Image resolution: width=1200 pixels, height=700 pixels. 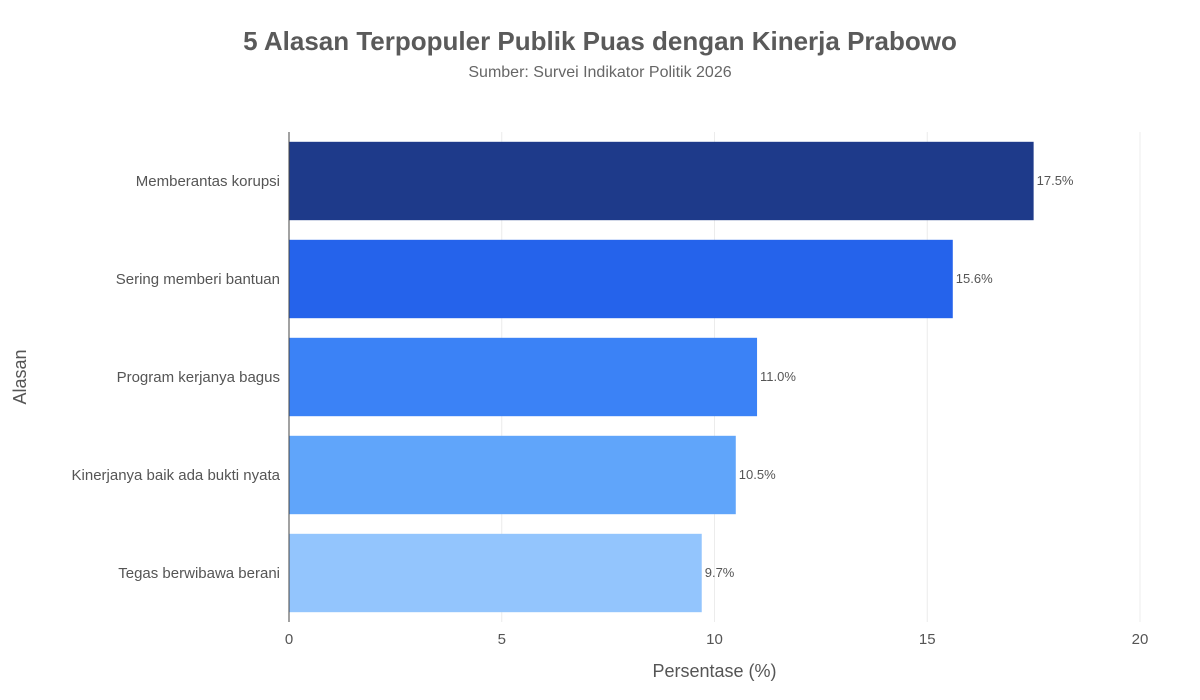 I want to click on data-label: 9.7%, so click(x=720, y=572).